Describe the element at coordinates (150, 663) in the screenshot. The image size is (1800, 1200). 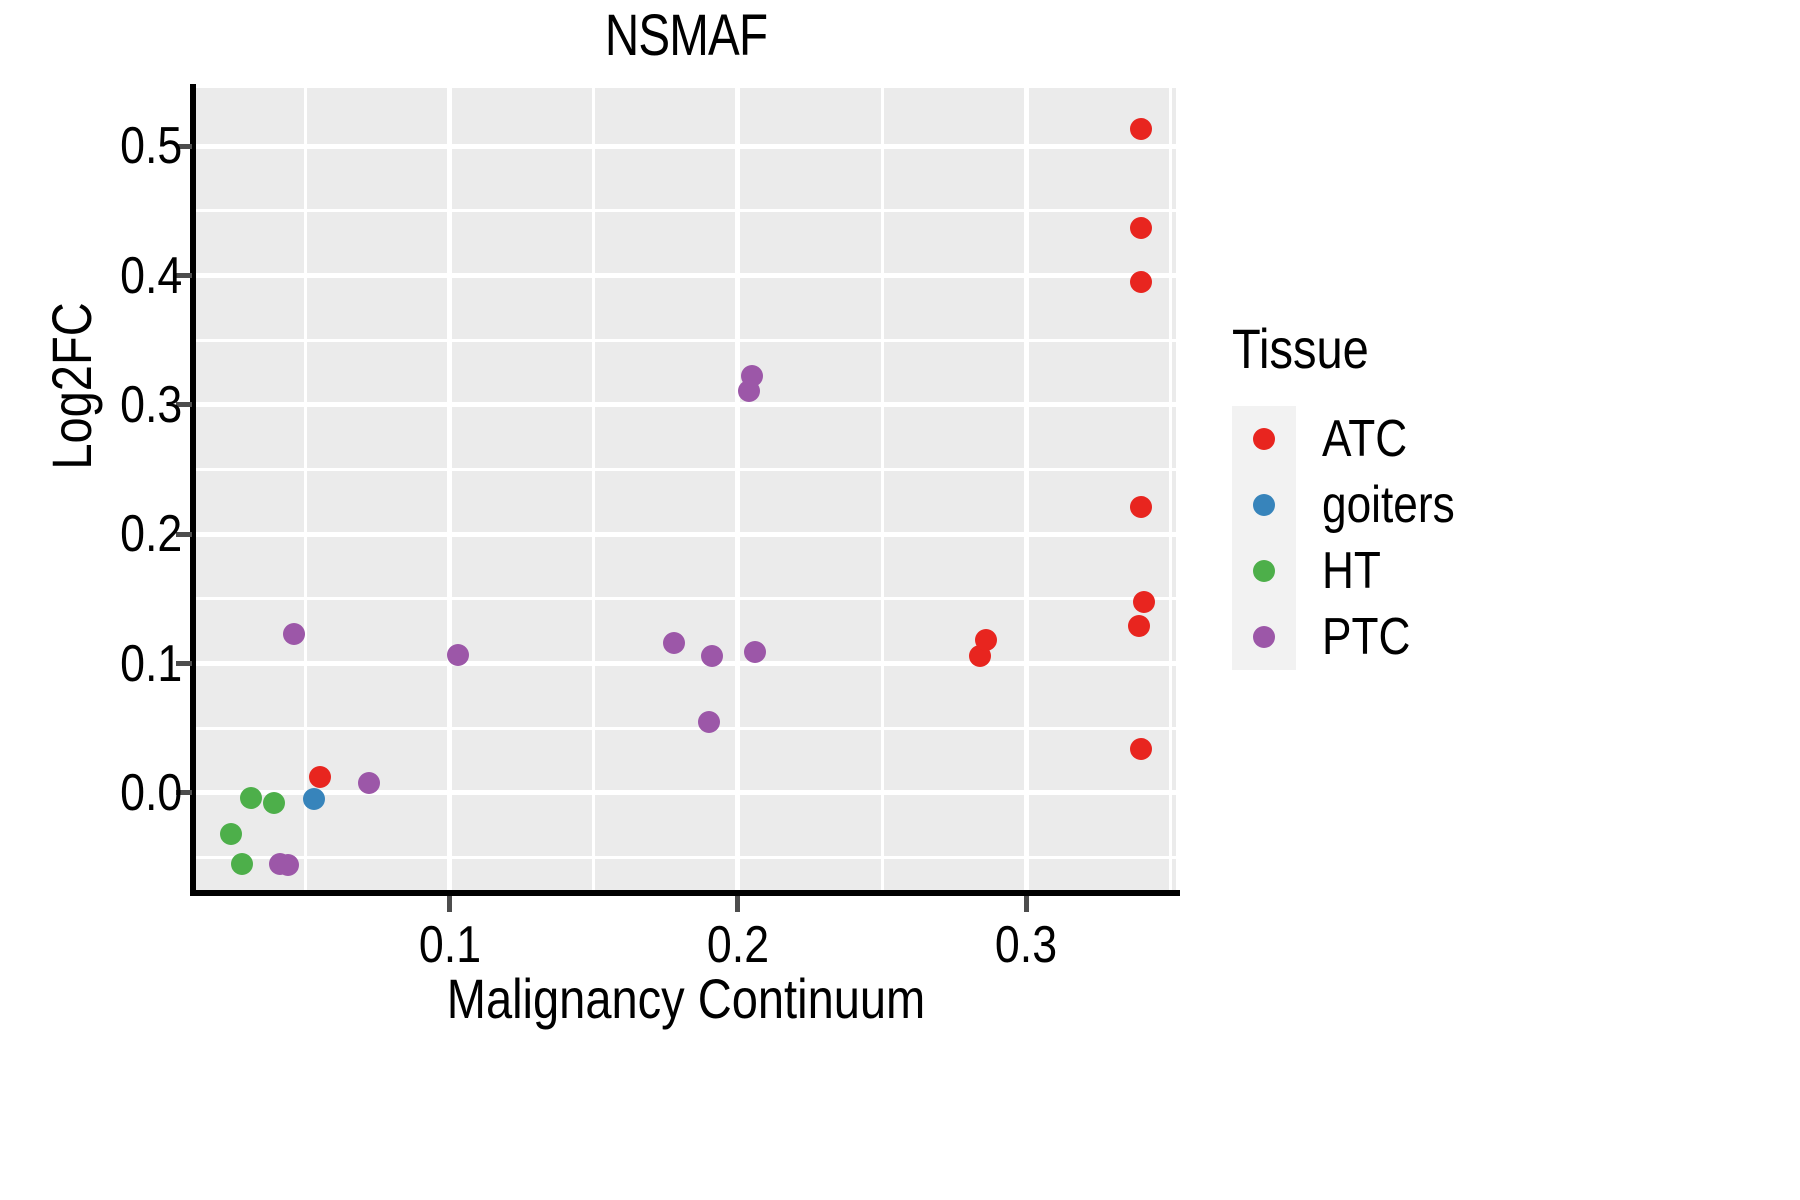
I see `y-tick-label: 0.1` at that location.